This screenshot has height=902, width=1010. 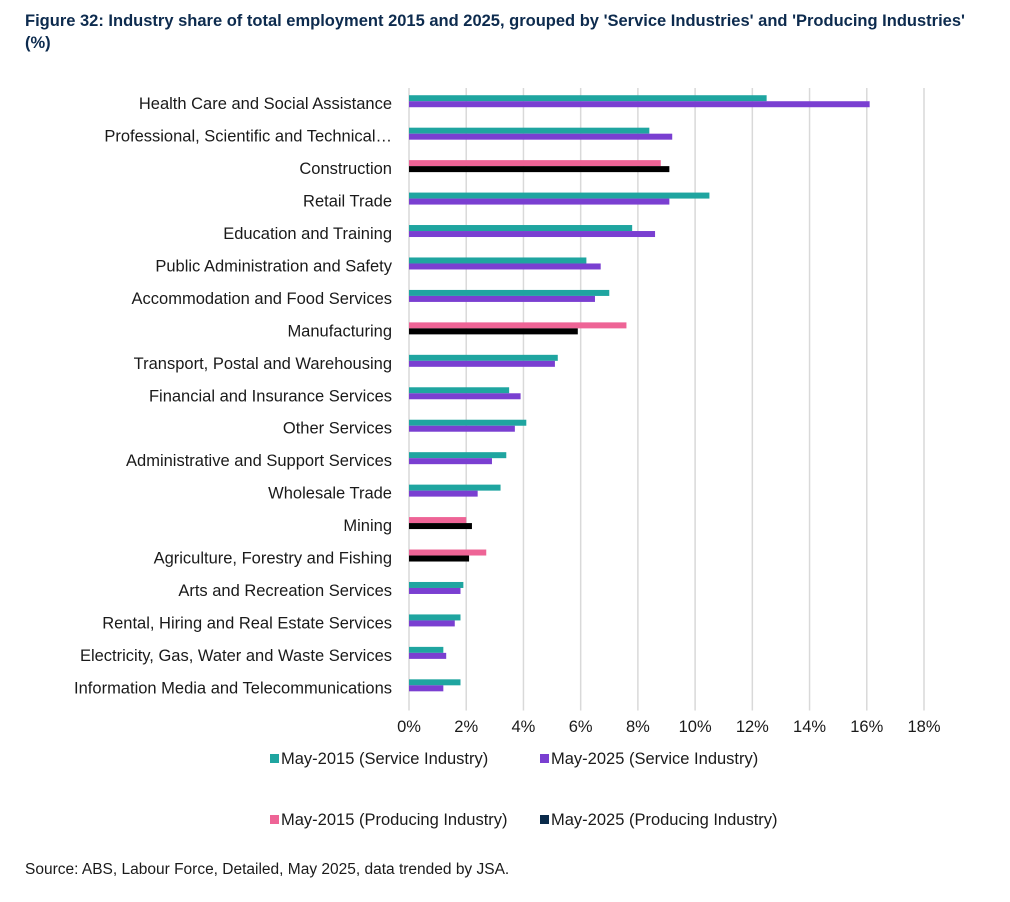 I want to click on x-tick-label: 4%, so click(x=524, y=727).